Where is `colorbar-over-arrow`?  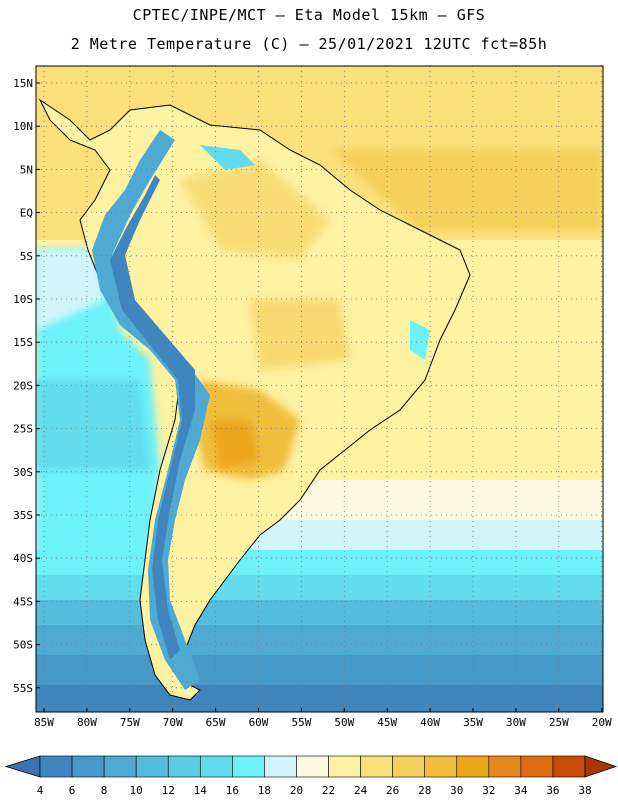 colorbar-over-arrow is located at coordinates (601, 766).